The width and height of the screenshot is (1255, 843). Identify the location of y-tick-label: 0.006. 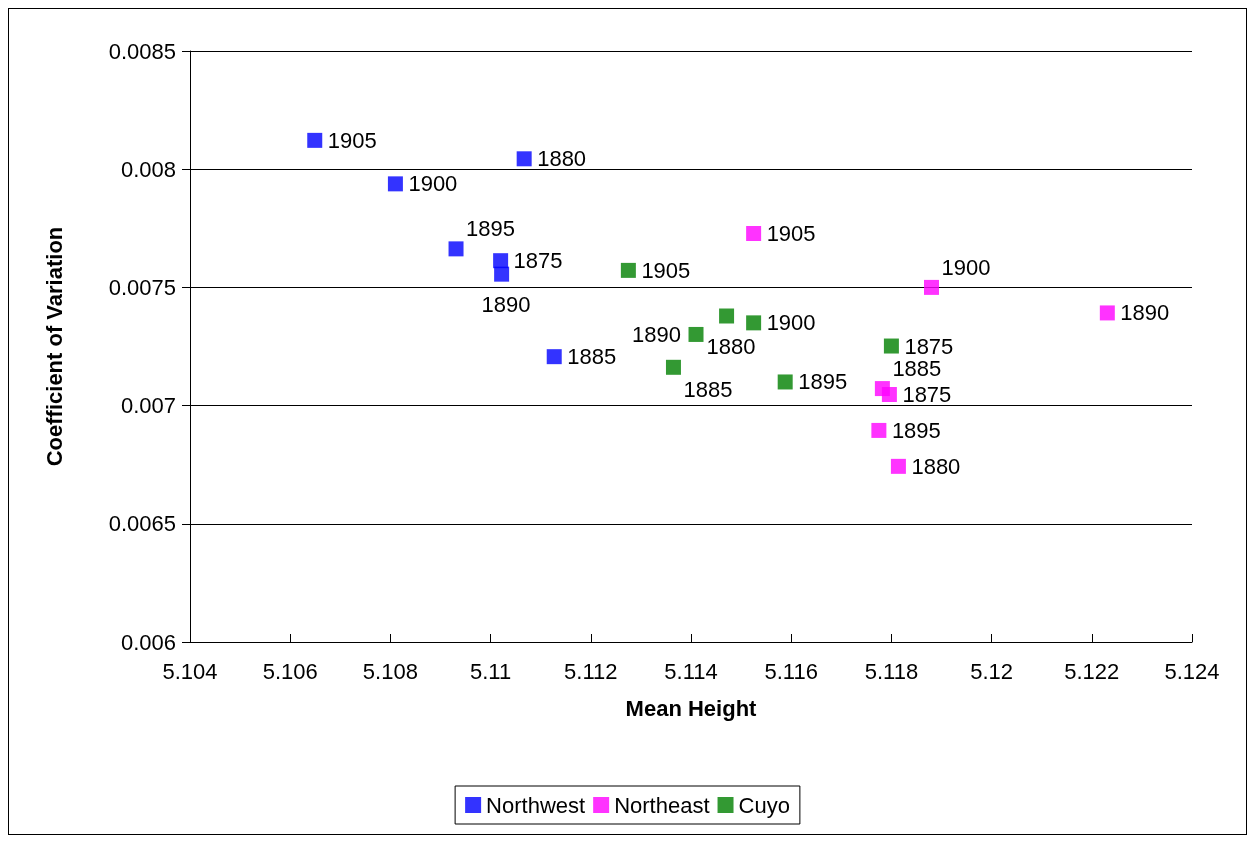
(148, 642).